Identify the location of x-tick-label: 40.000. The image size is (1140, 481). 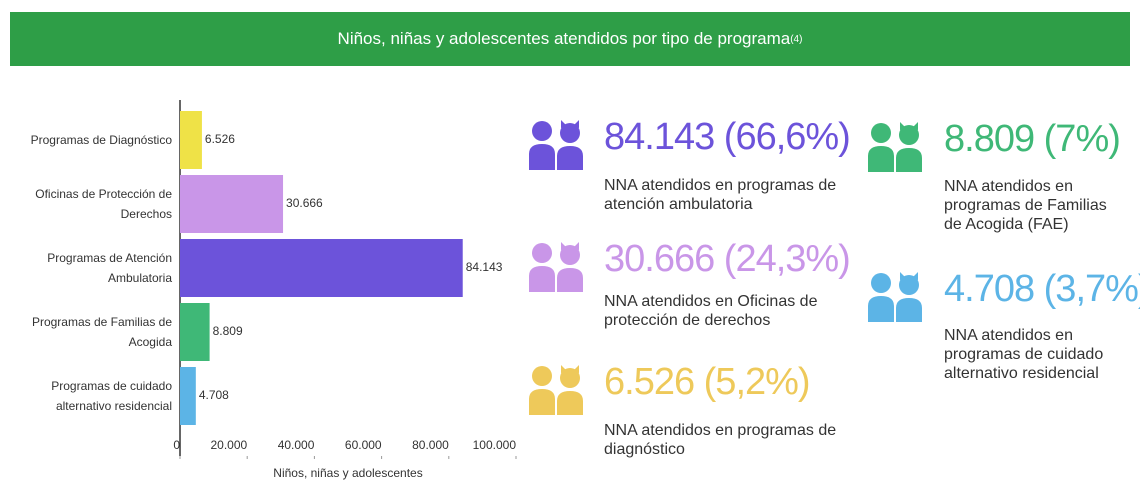
(296, 445).